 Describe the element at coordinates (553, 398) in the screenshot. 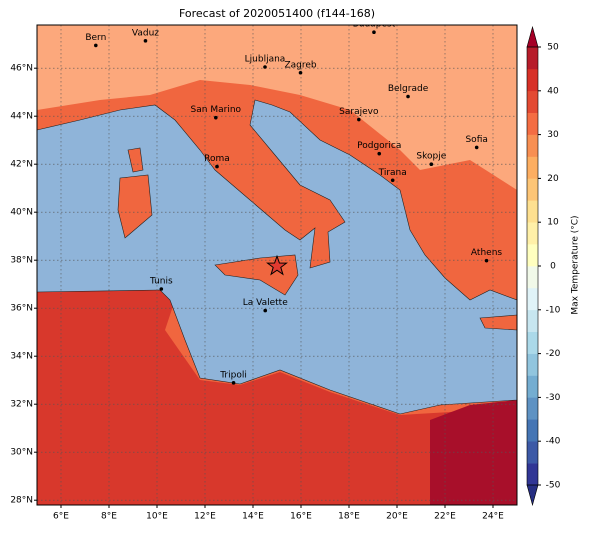

I see `colorbar-tick-label: -30` at that location.